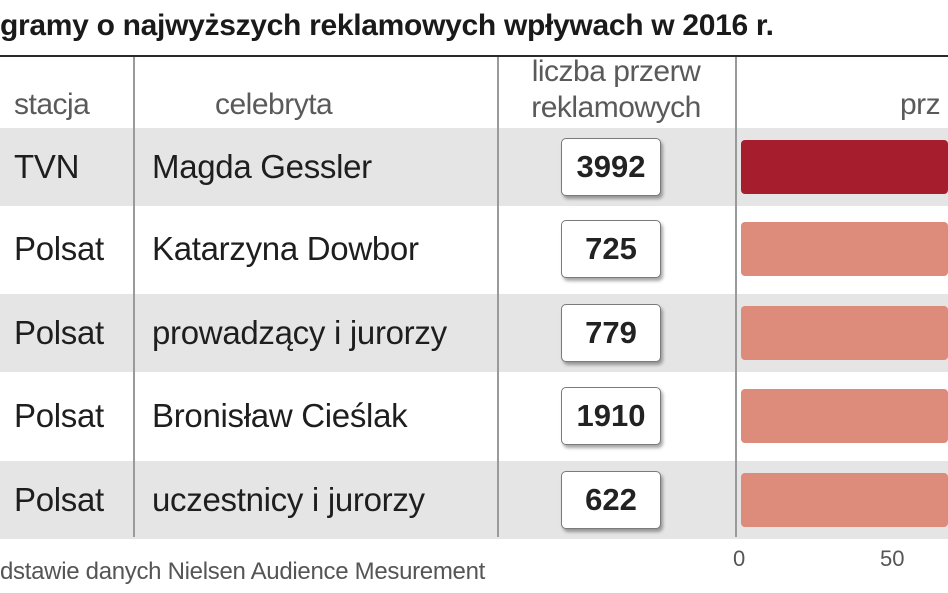  Describe the element at coordinates (47, 166) in the screenshot. I see `cell-station: TVN` at that location.